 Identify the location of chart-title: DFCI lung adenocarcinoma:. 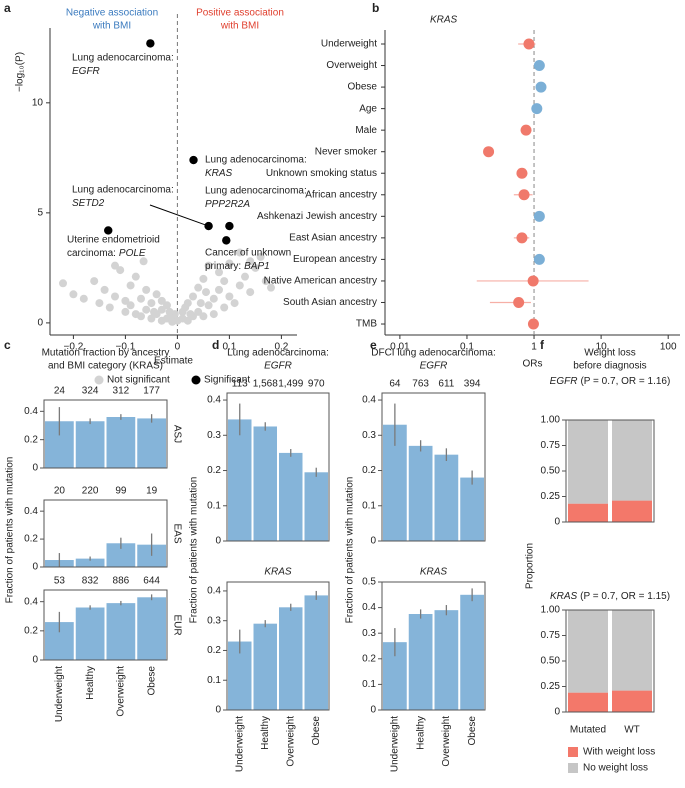
(433, 353).